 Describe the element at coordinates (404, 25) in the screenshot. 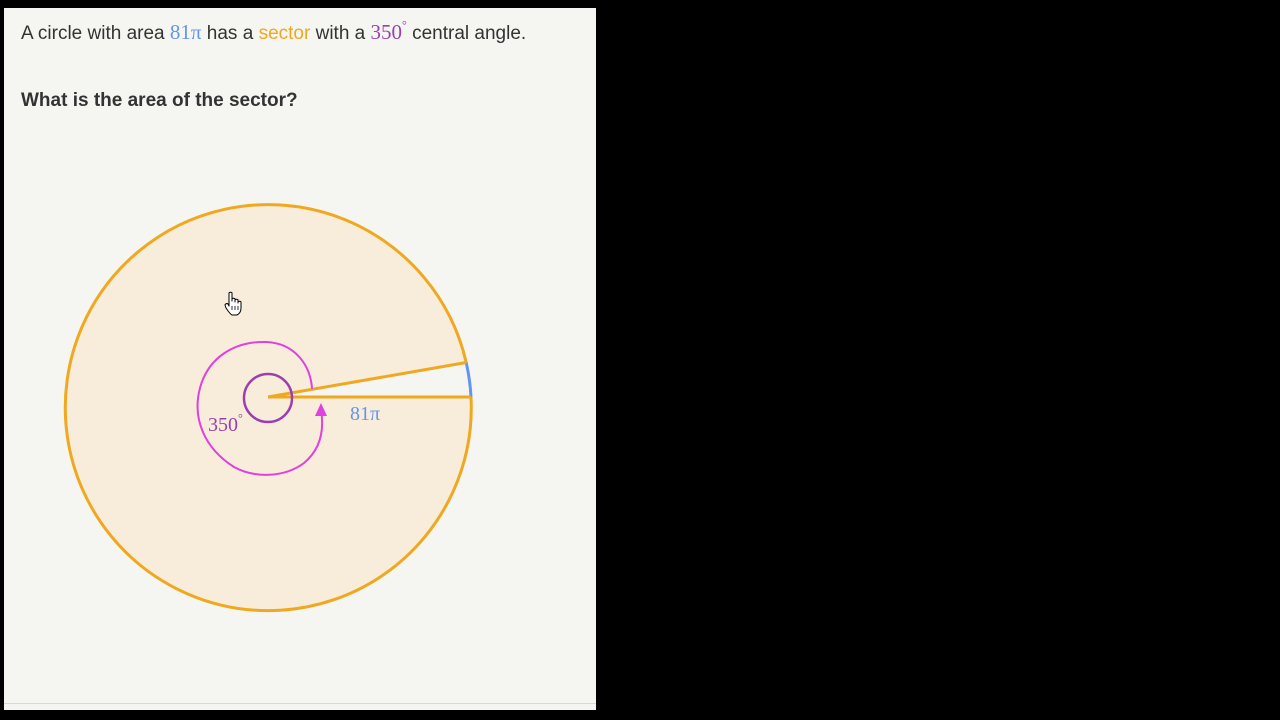

I see `central-angle-degree: °` at that location.